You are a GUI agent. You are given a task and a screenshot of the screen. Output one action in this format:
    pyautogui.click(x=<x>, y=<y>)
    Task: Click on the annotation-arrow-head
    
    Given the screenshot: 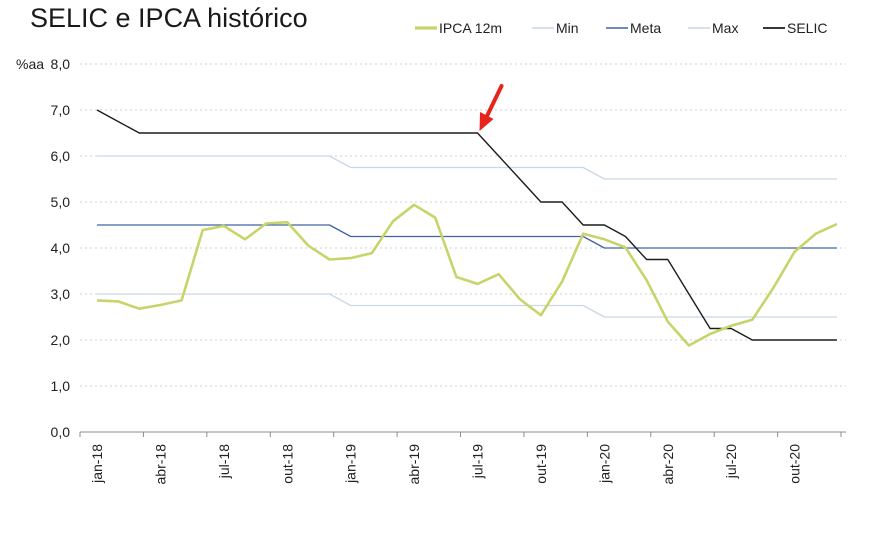 What is the action you would take?
    pyautogui.click(x=486, y=121)
    